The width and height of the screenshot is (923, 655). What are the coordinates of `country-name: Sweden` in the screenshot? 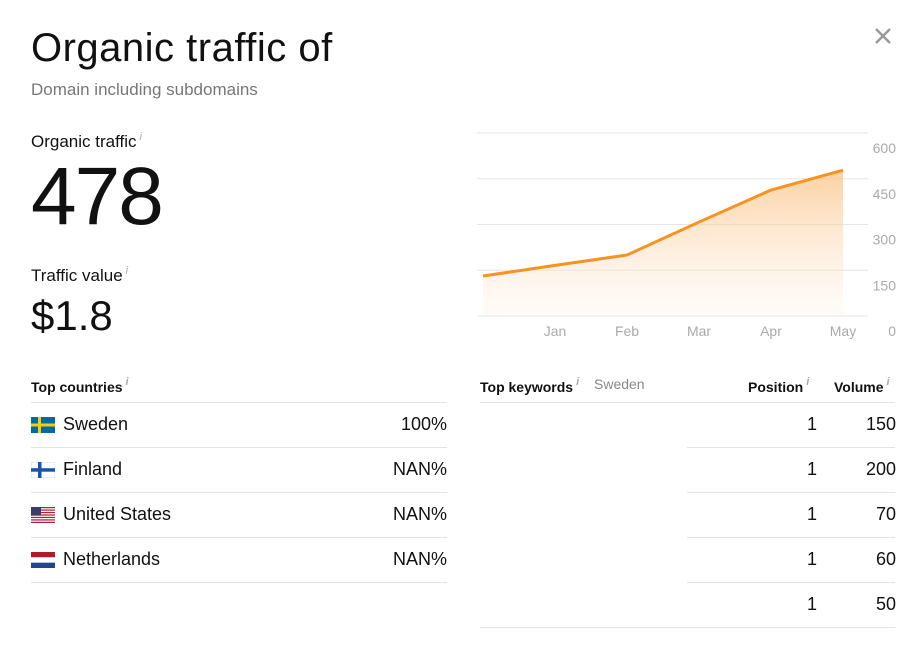 It's located at (96, 424).